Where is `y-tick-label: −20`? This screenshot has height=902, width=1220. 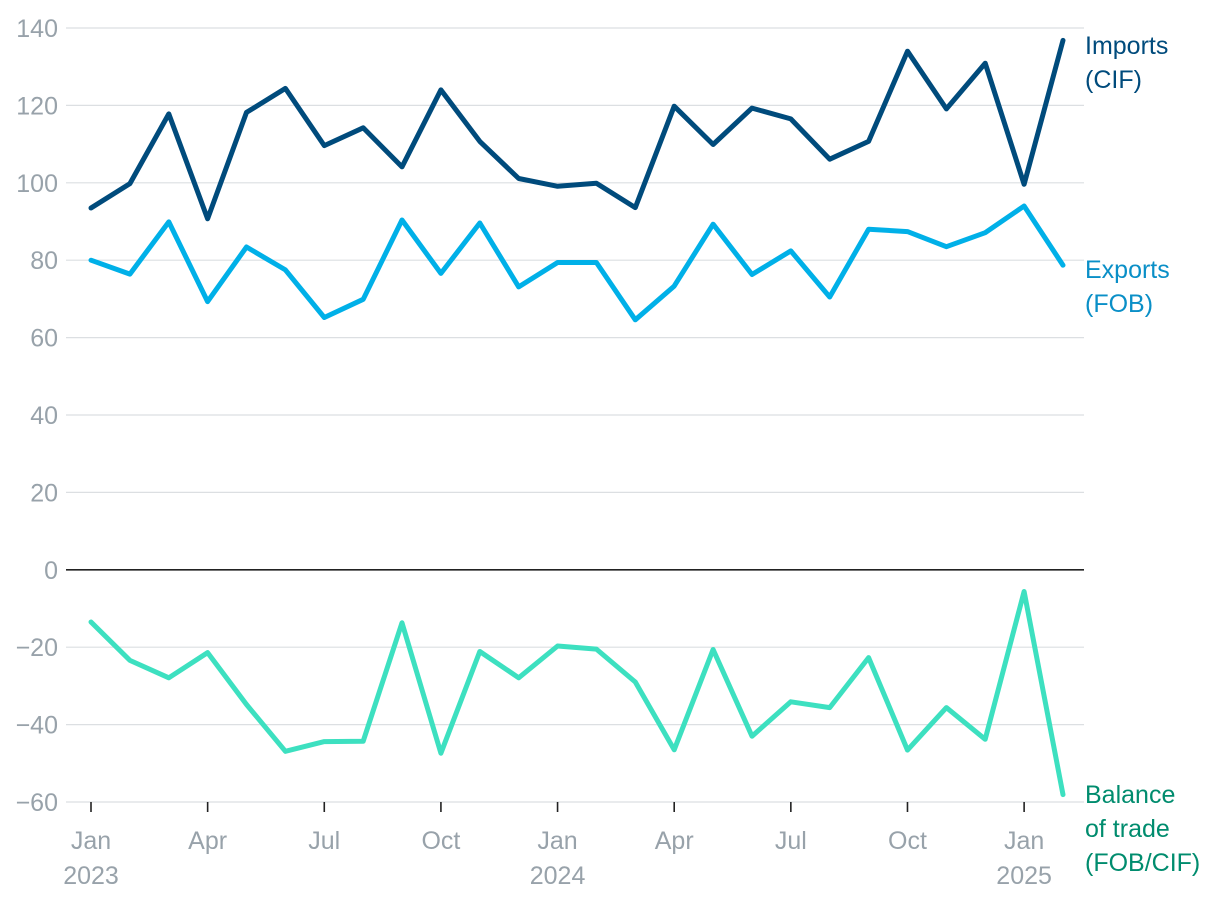
y-tick-label: −20 is located at coordinates (37, 648).